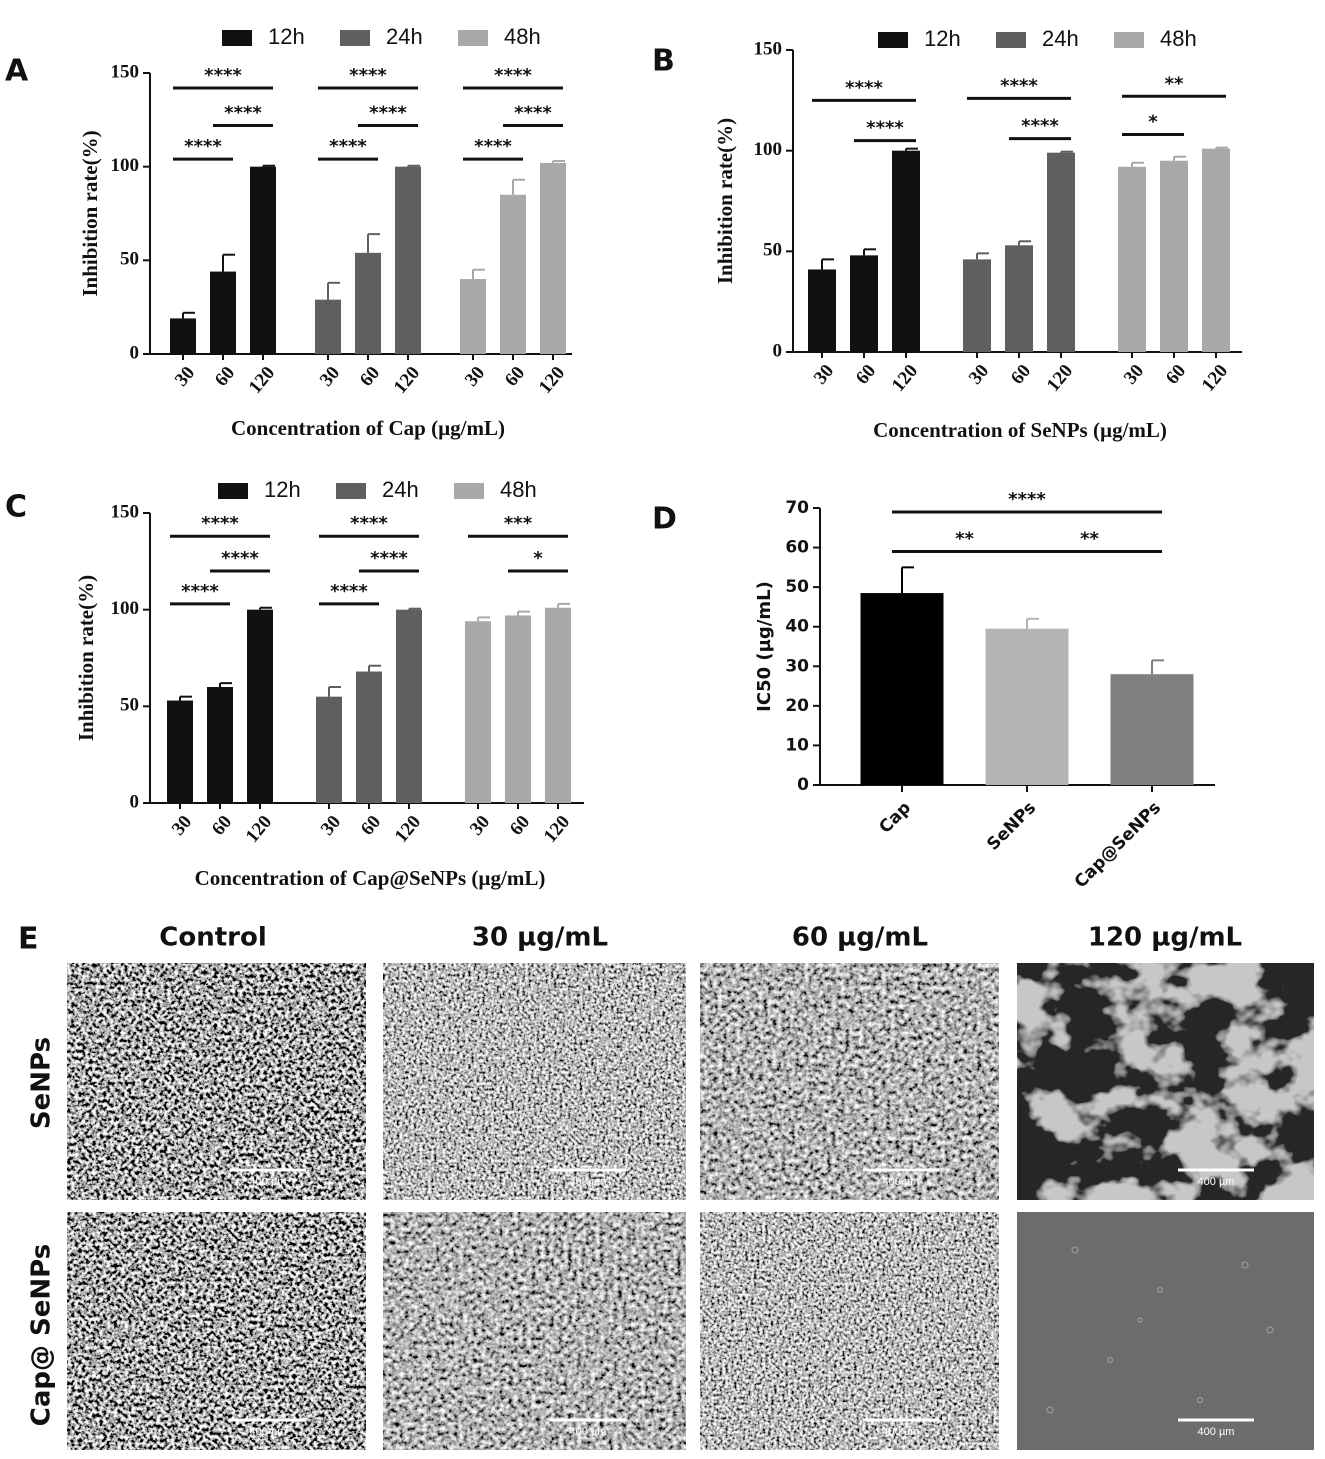 This screenshot has width=1325, height=1459. Describe the element at coordinates (540, 938) in the screenshot. I see `column-label: 30 µg/mL` at that location.